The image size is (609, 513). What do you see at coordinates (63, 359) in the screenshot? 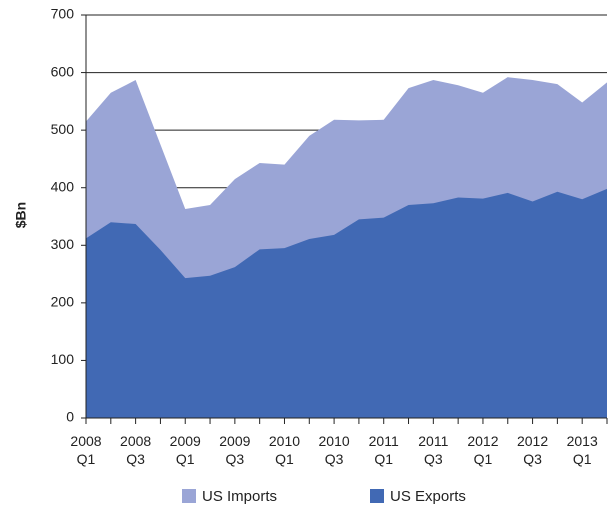
I see `y-tick-label: 100` at bounding box center [63, 359].